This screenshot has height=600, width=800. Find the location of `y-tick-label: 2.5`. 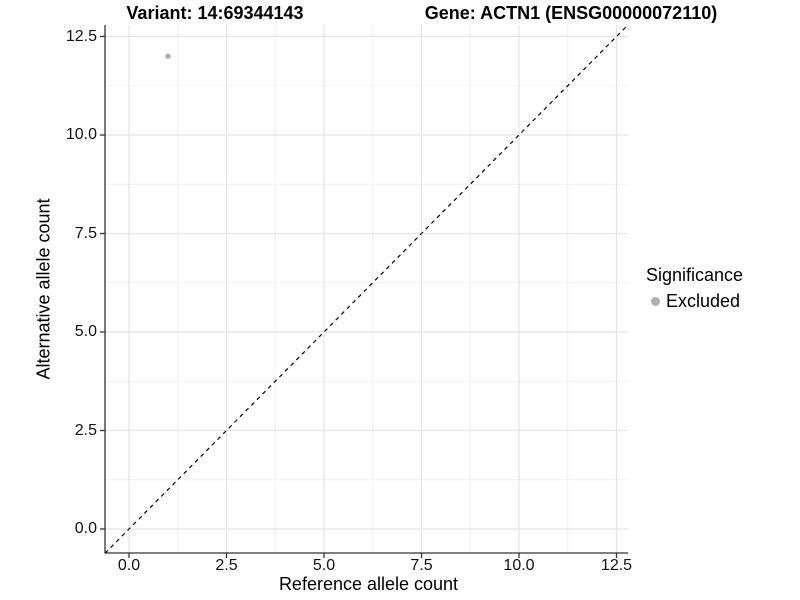

y-tick-label: 2.5 is located at coordinates (85, 430).